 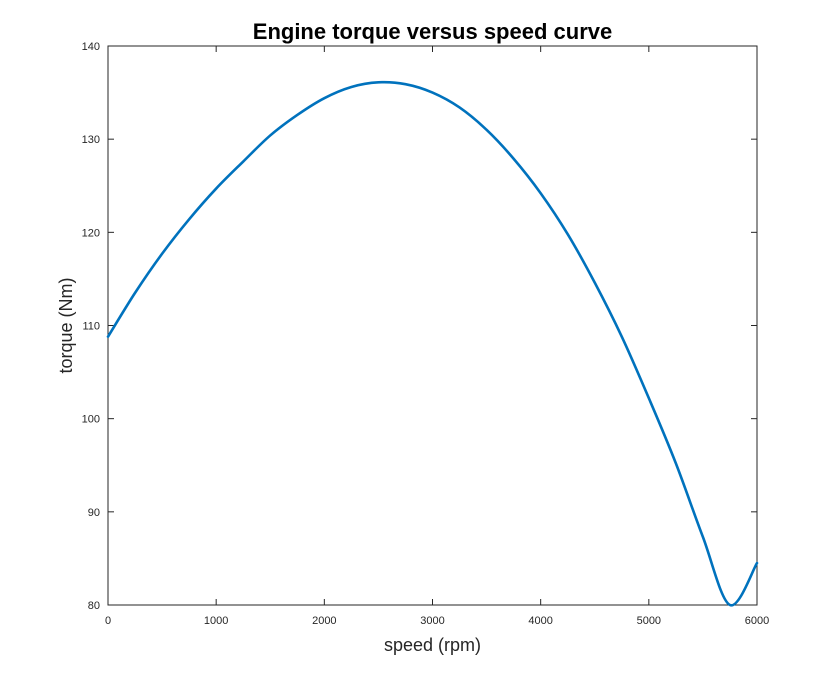 I want to click on x-tick-label: 3000, so click(x=432, y=621).